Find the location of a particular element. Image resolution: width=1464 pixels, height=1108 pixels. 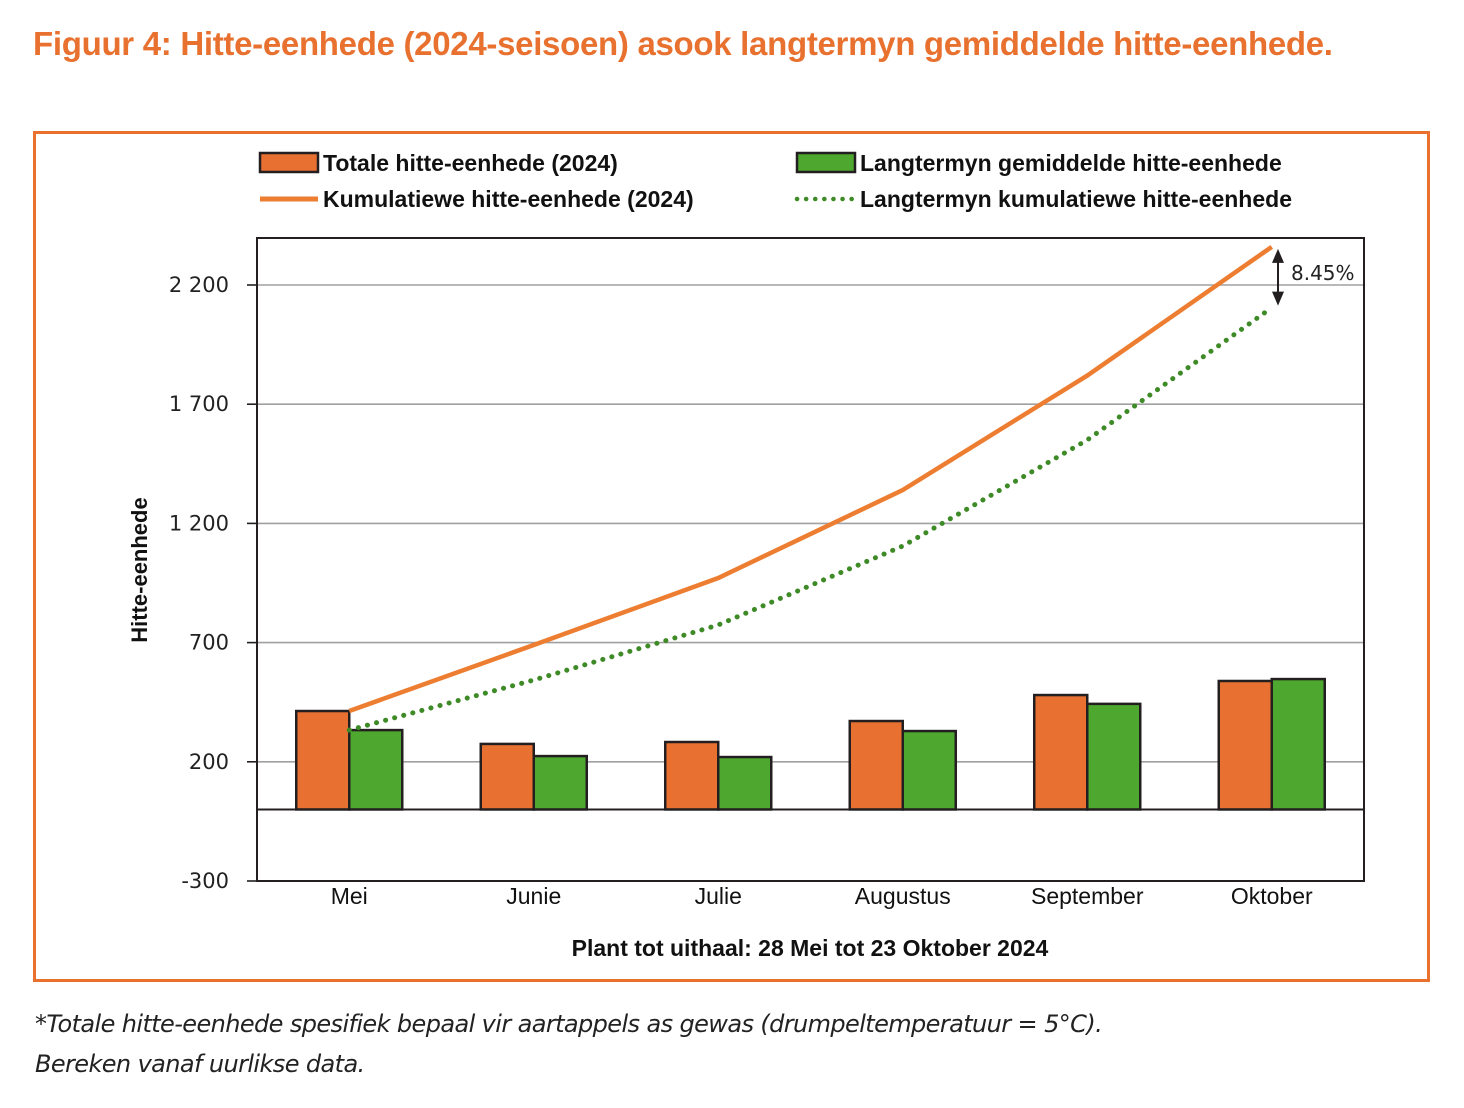

x-category-label: Junie is located at coordinates (533, 896).